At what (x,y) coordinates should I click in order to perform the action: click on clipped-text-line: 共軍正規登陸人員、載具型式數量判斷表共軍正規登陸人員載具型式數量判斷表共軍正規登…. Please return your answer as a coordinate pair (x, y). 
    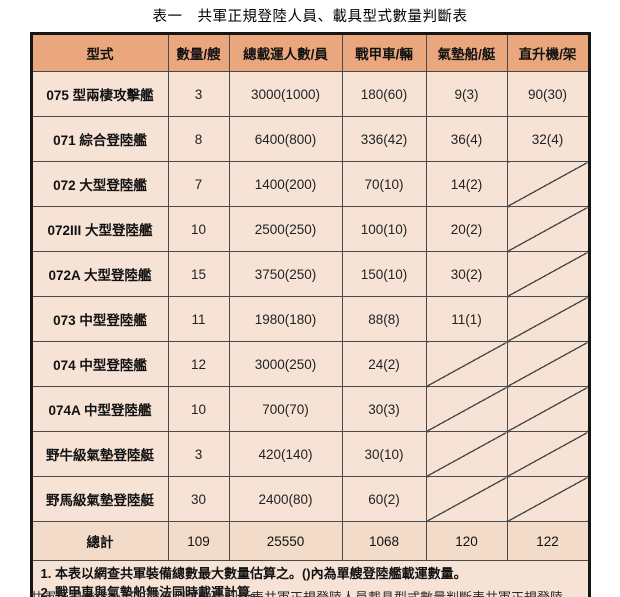
    Looking at the image, I should click on (310, 593).